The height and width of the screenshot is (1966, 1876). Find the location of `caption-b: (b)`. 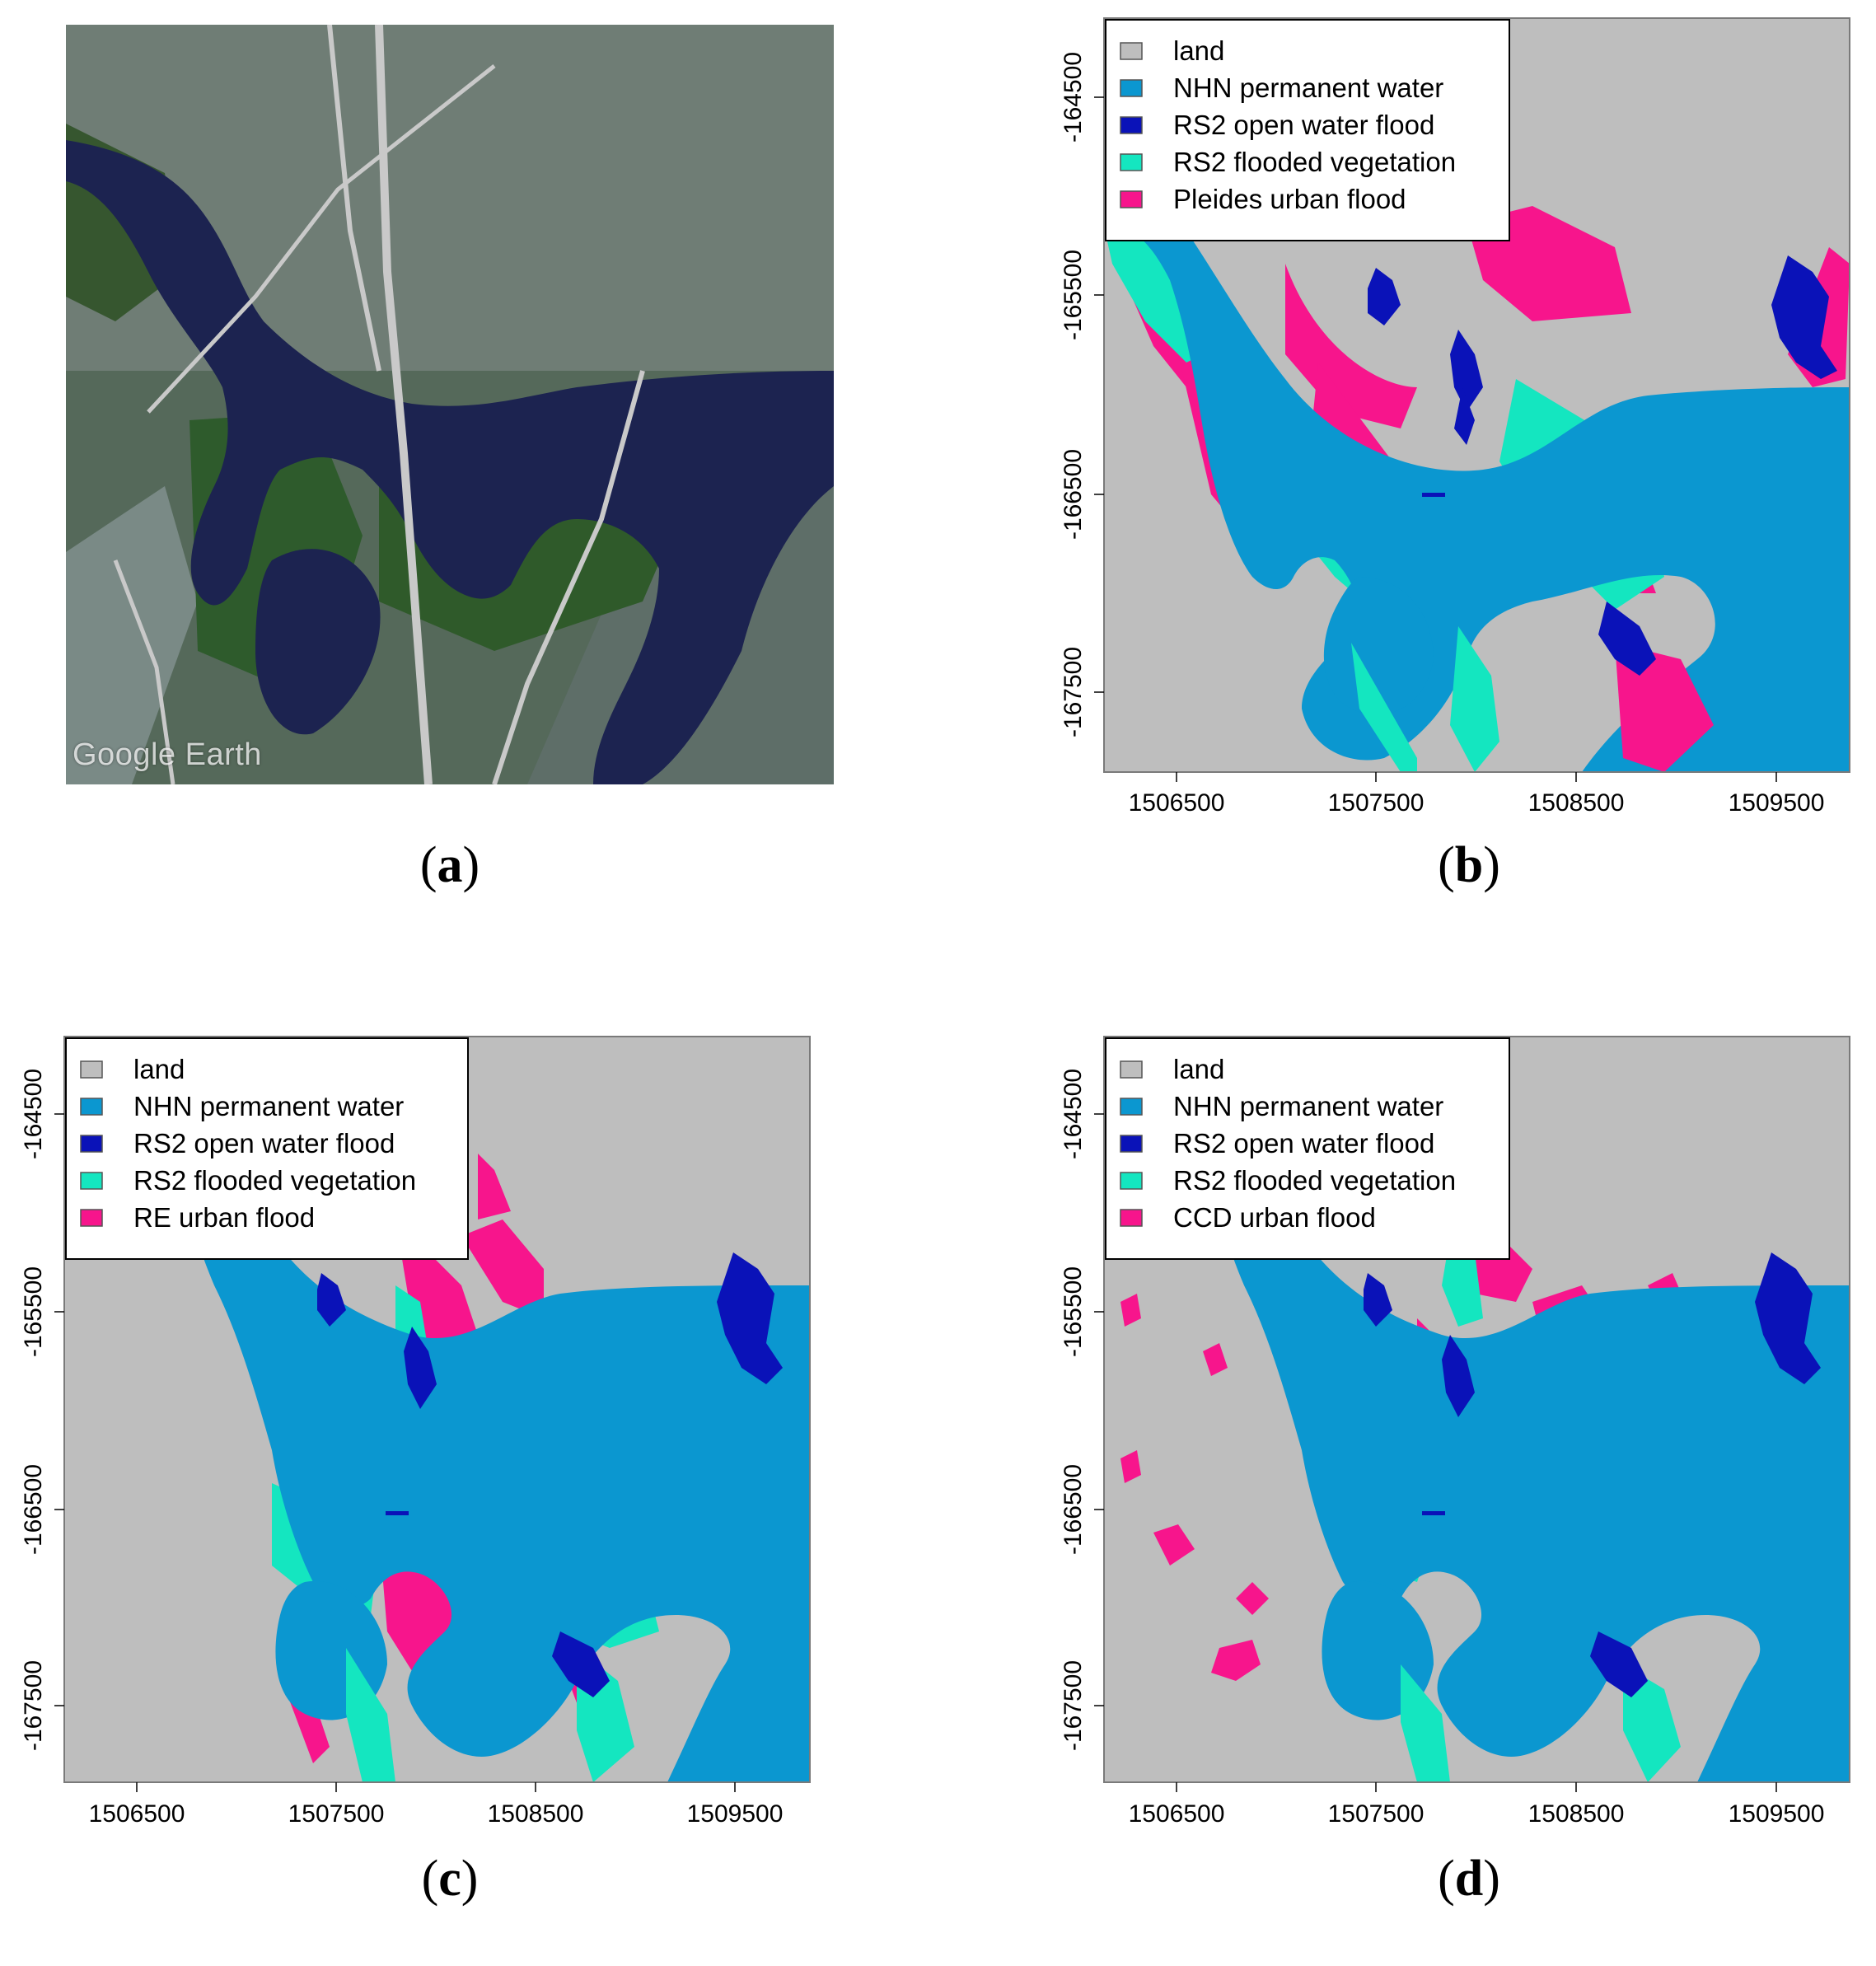

caption-b: (b) is located at coordinates (1469, 865).